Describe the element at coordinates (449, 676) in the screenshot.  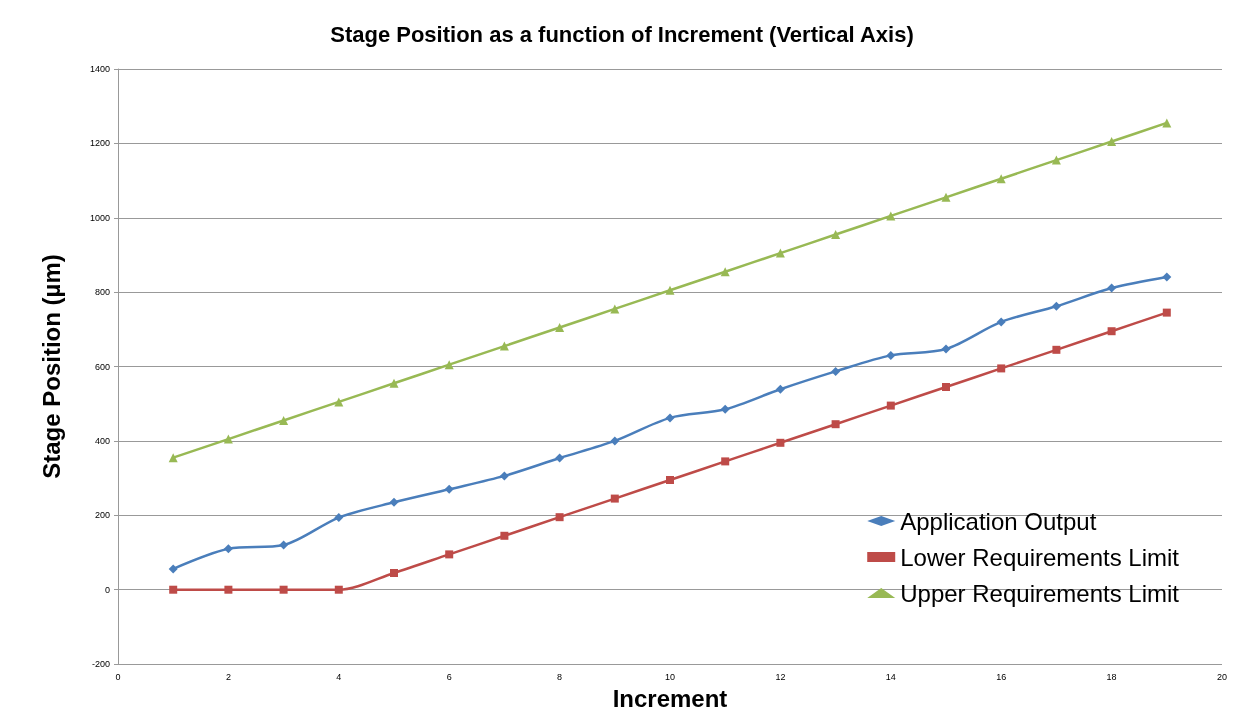
I see `x-tick-label: 6` at that location.